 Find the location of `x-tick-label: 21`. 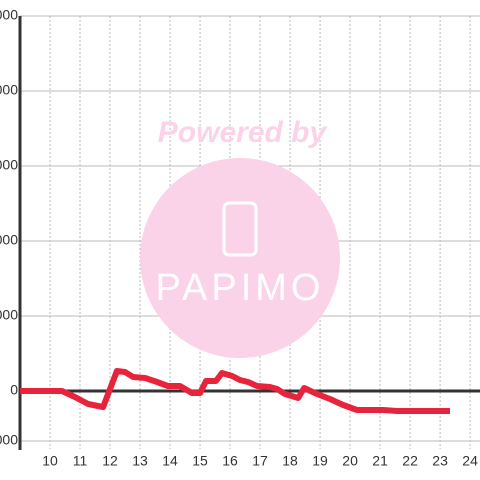

x-tick-label: 21 is located at coordinates (380, 461).